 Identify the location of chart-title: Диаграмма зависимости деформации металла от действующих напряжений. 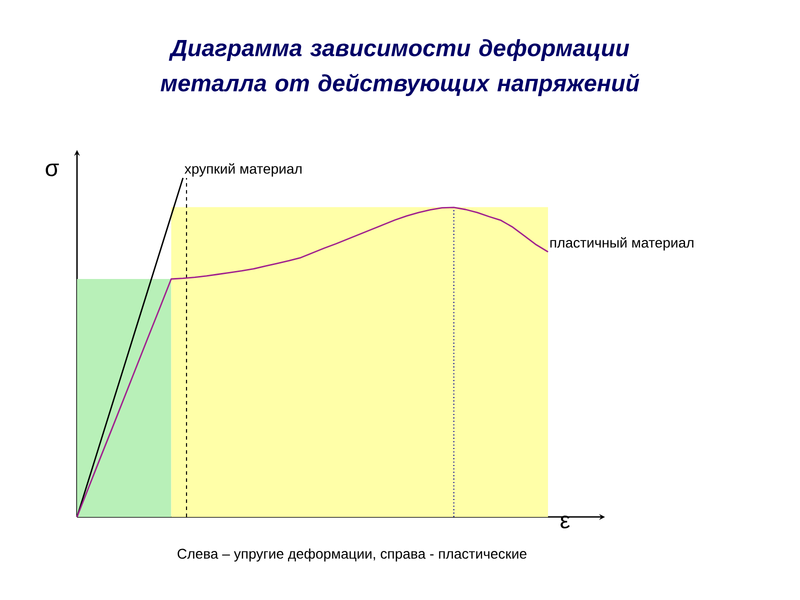
(400, 67).